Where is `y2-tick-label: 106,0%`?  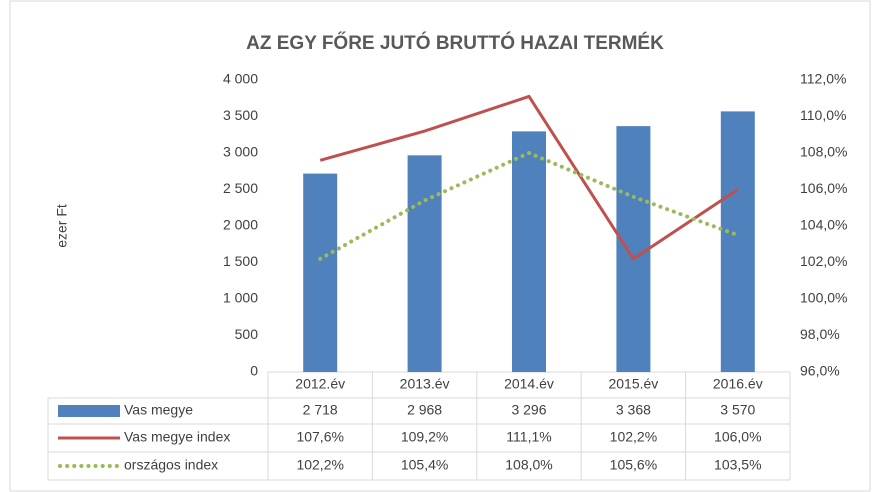 y2-tick-label: 106,0% is located at coordinates (823, 188).